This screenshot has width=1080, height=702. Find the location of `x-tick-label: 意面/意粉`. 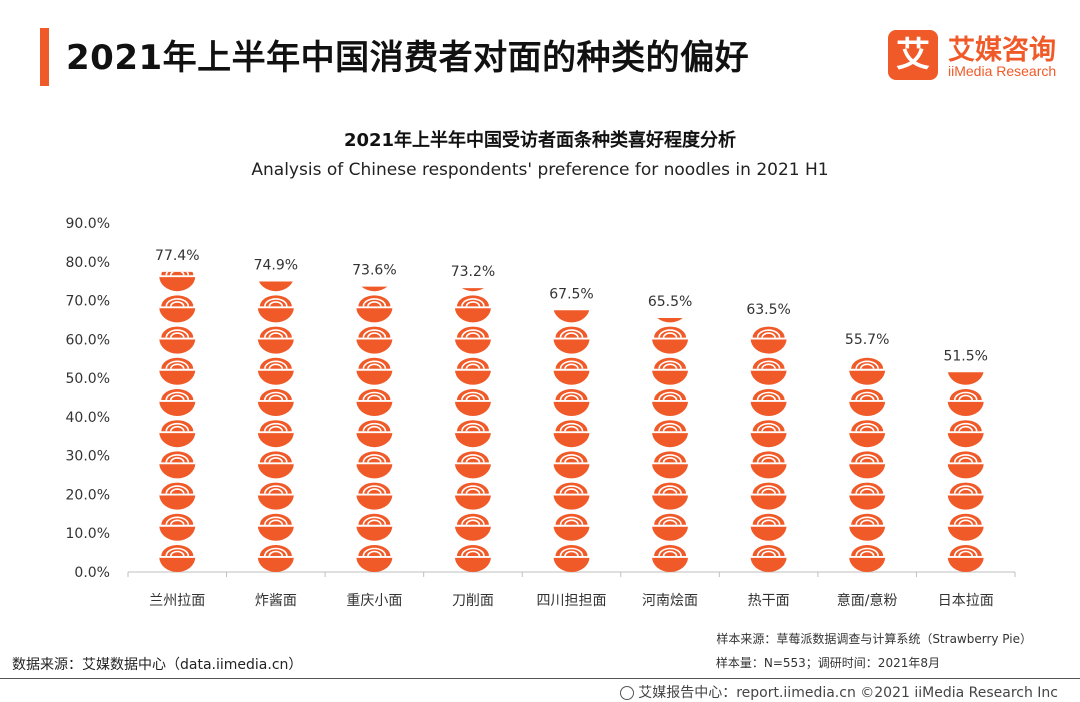

x-tick-label: 意面/意粉 is located at coordinates (867, 600).